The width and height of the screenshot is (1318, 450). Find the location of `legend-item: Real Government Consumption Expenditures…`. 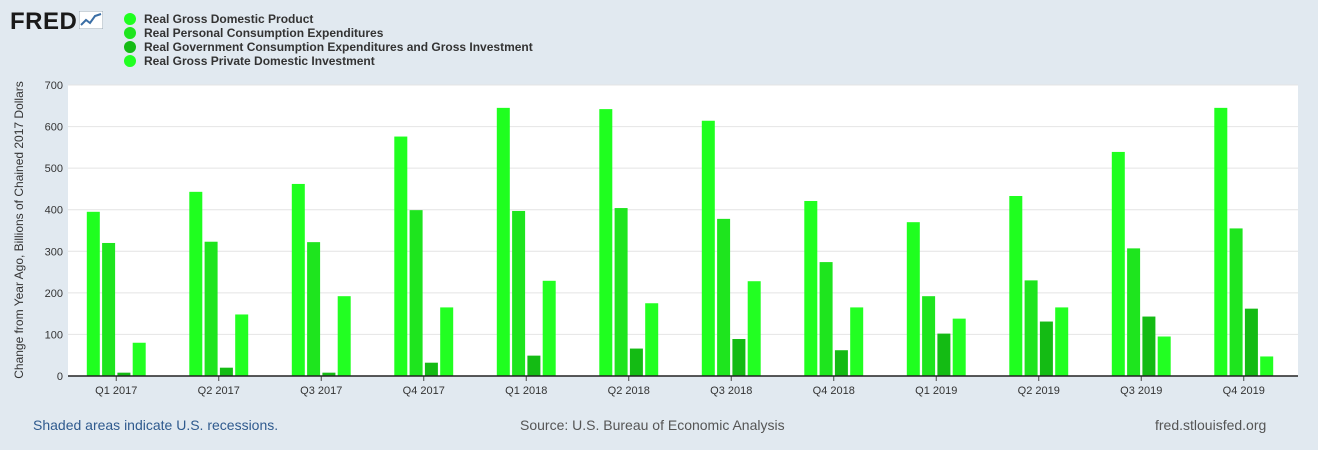

legend-item: Real Government Consumption Expenditures… is located at coordinates (328, 47).